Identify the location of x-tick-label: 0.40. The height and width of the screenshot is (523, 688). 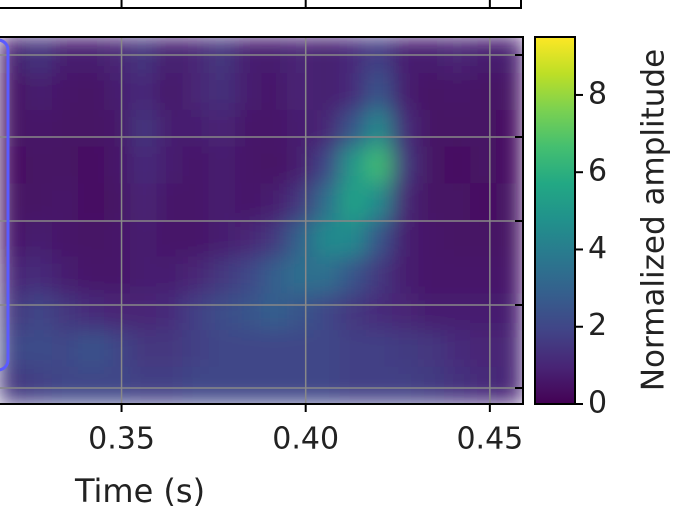
(305, 439).